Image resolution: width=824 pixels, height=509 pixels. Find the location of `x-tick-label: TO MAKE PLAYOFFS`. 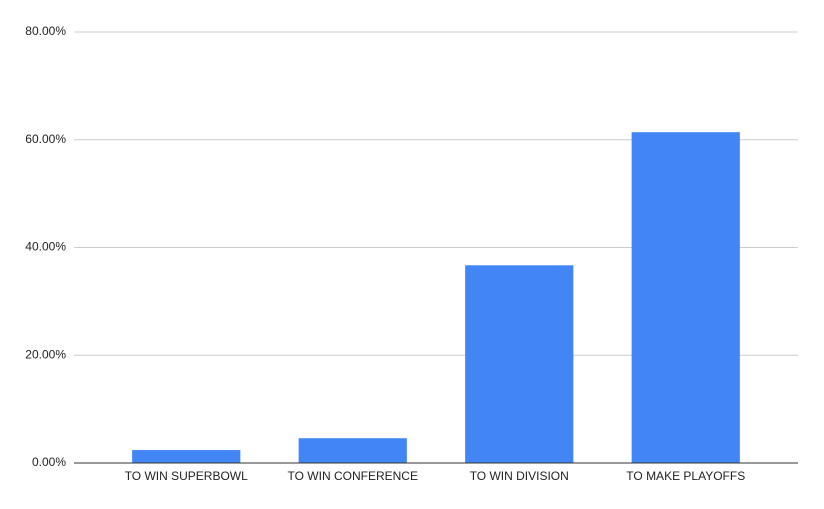

x-tick-label: TO MAKE PLAYOFFS is located at coordinates (685, 476).